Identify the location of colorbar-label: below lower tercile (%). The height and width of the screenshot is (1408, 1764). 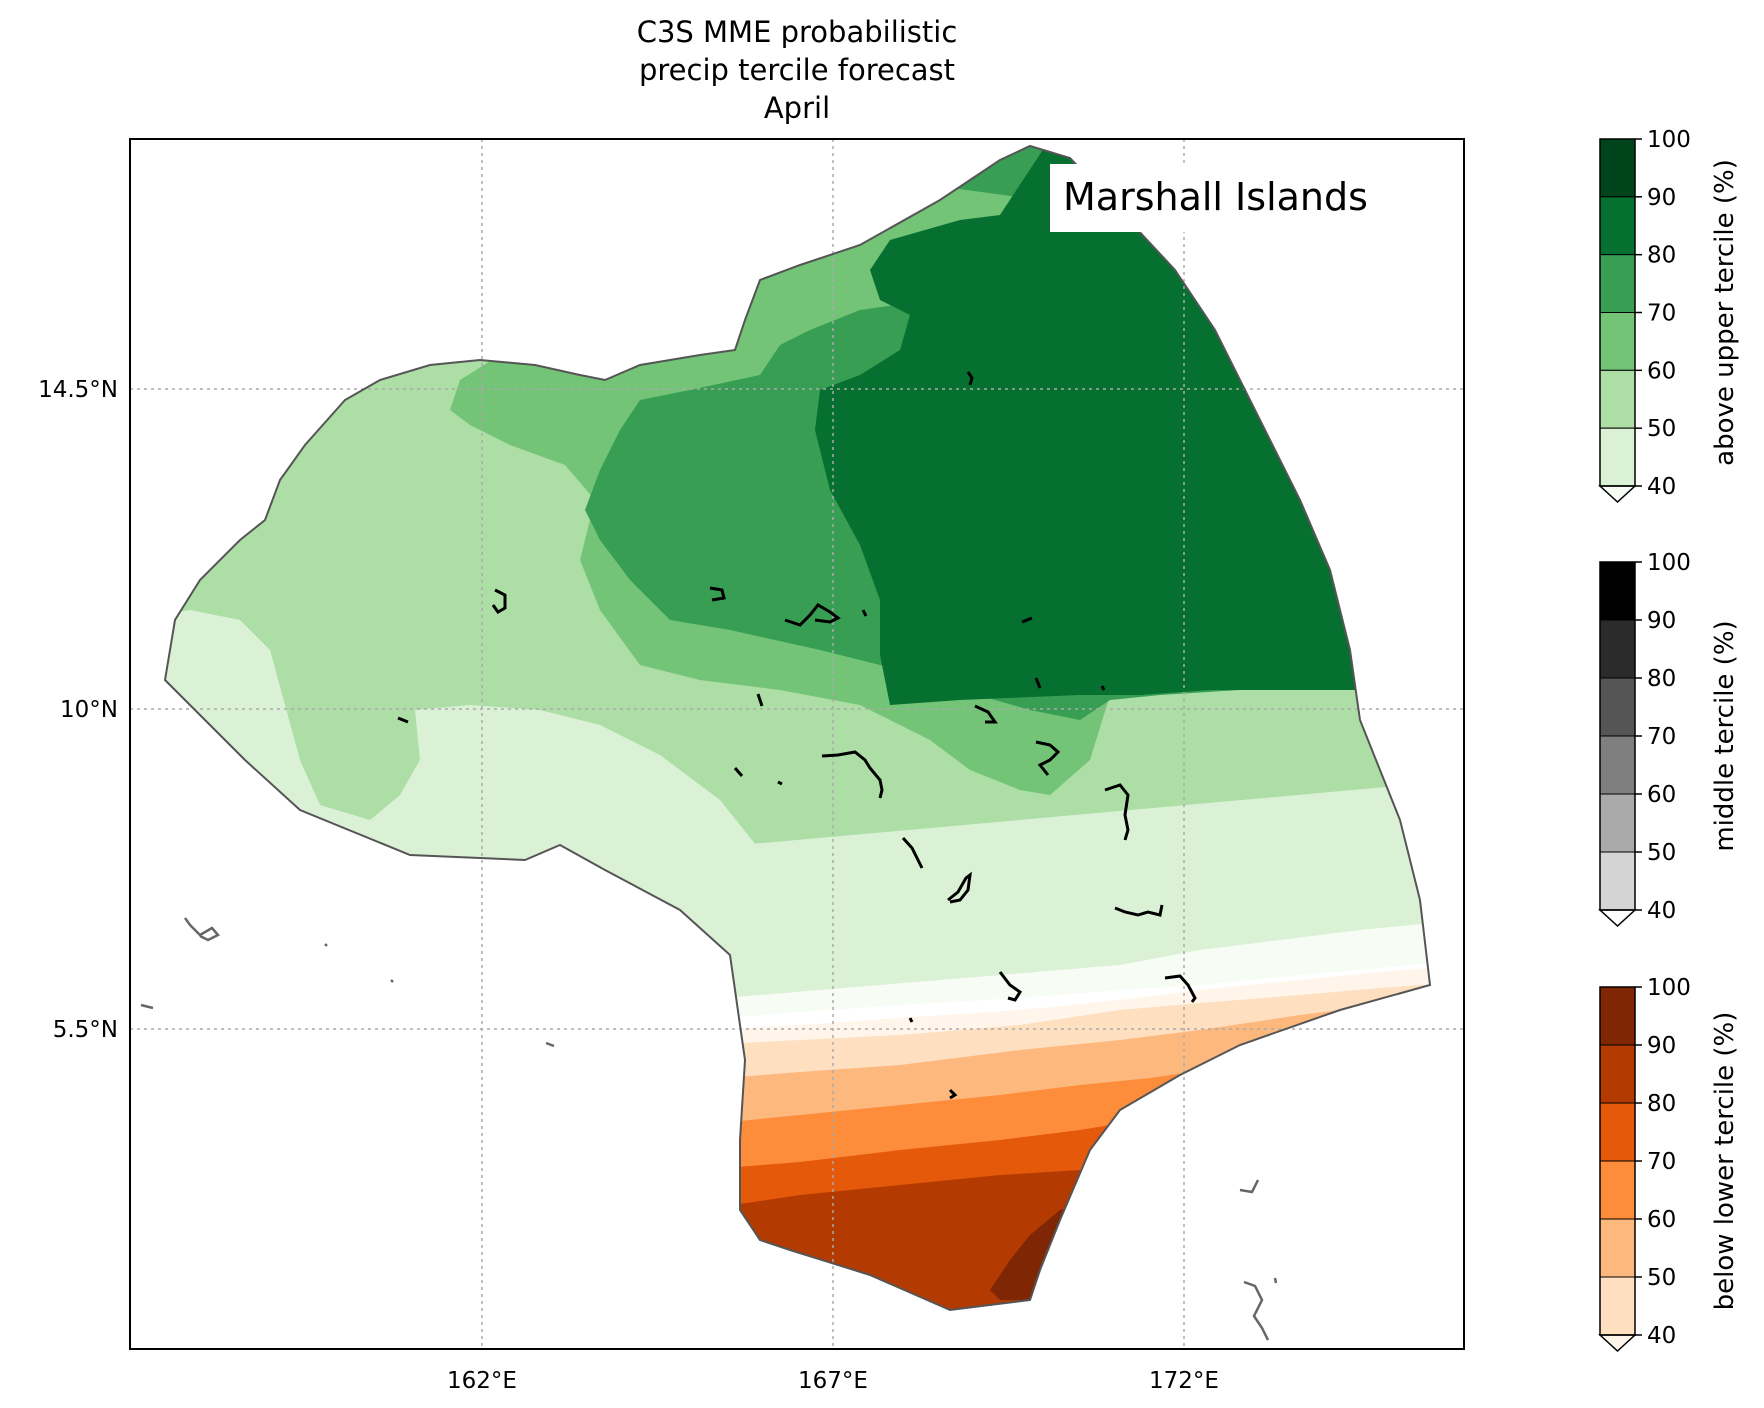
(1725, 1161).